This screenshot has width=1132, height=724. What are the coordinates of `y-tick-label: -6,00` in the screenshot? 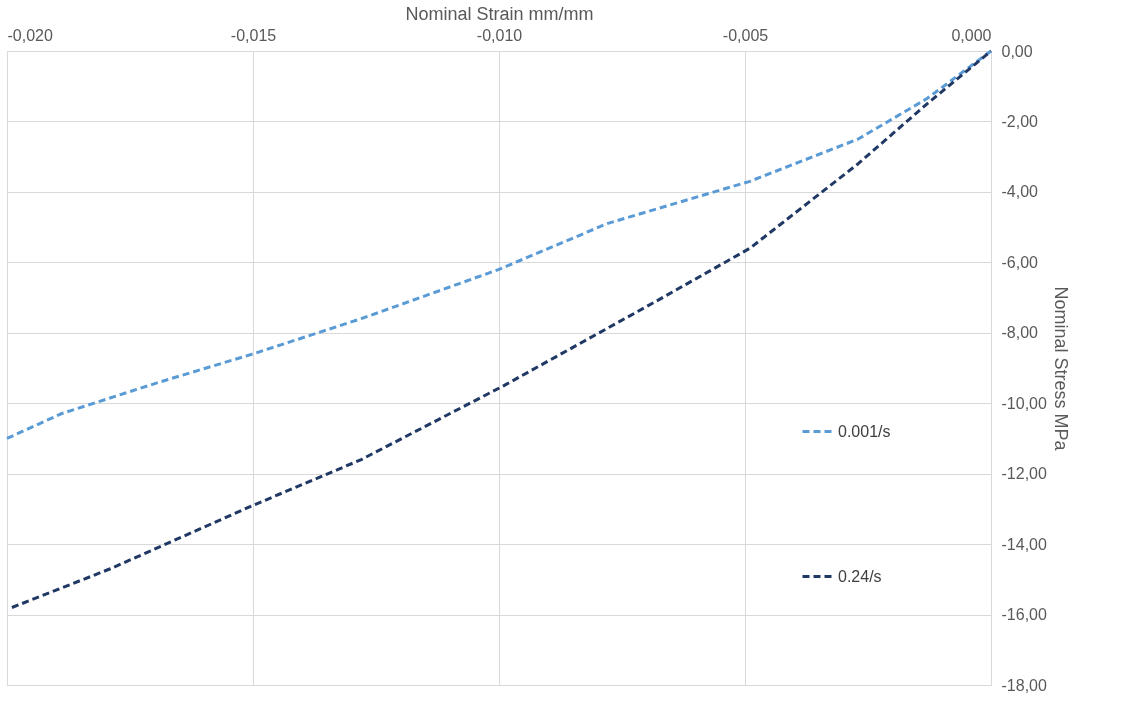 It's located at (1020, 262).